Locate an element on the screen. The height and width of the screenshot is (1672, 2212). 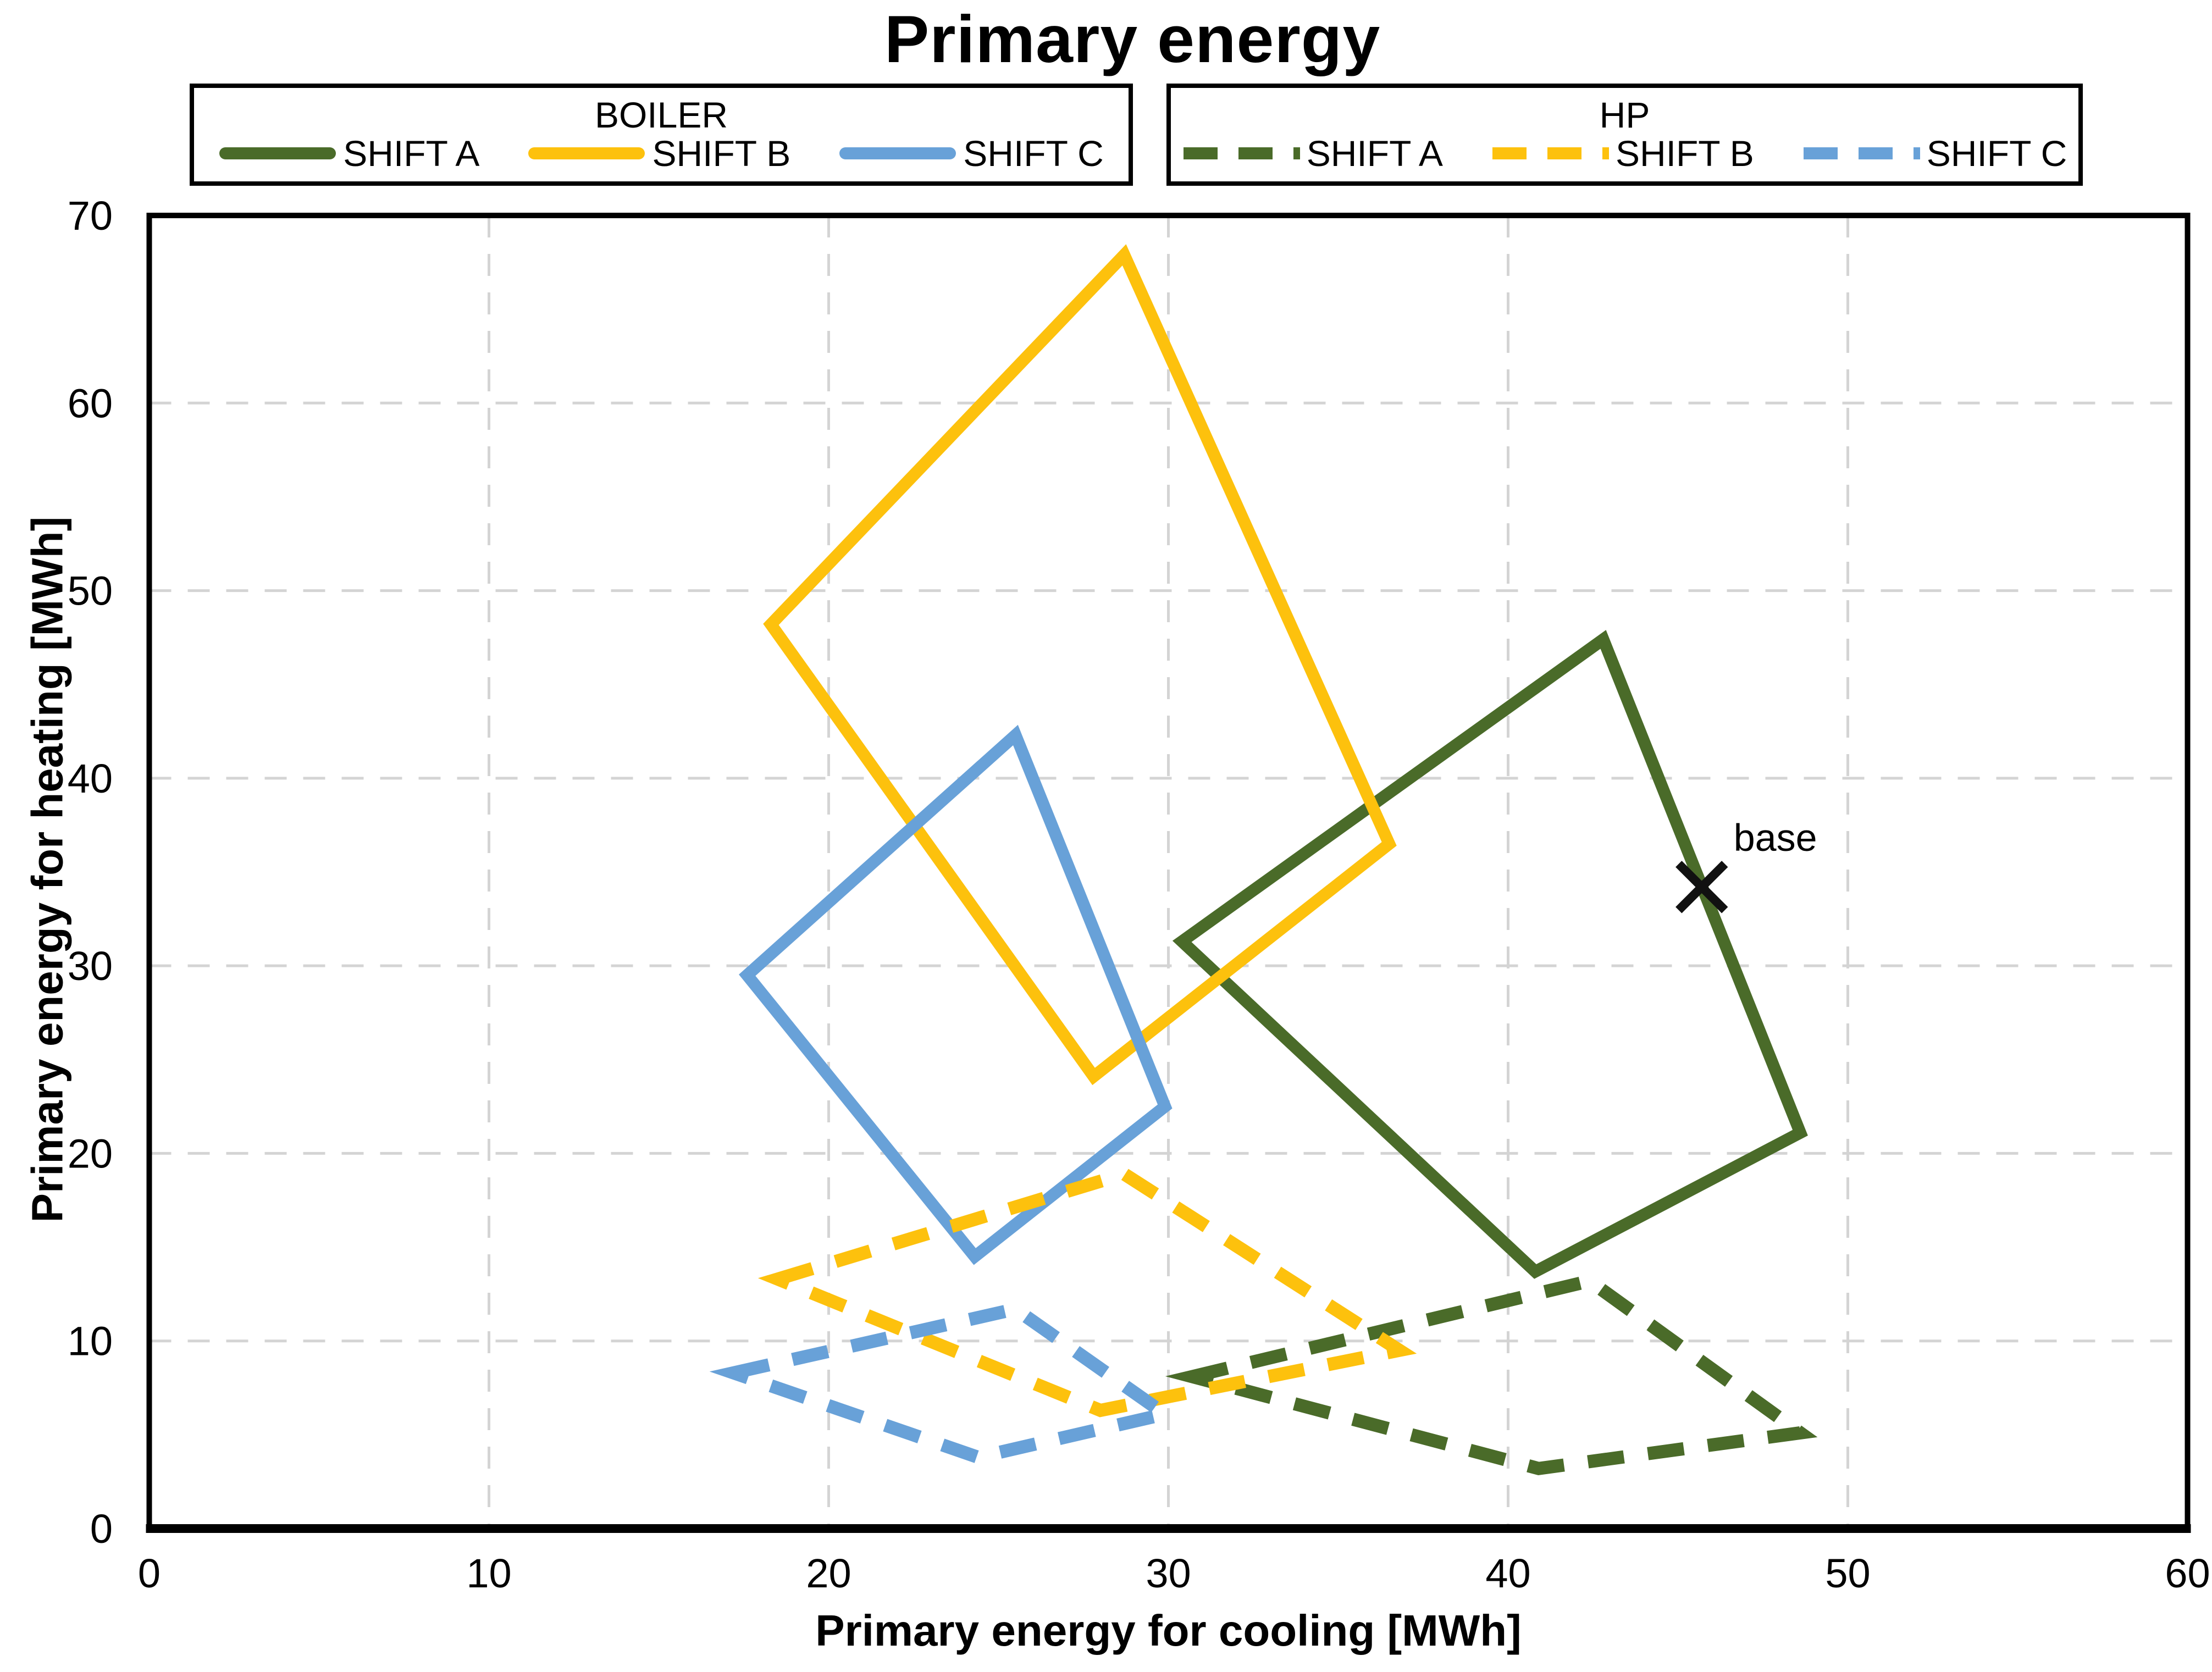
series-polygon-hp_shift_a is located at coordinates (1491, 1375).